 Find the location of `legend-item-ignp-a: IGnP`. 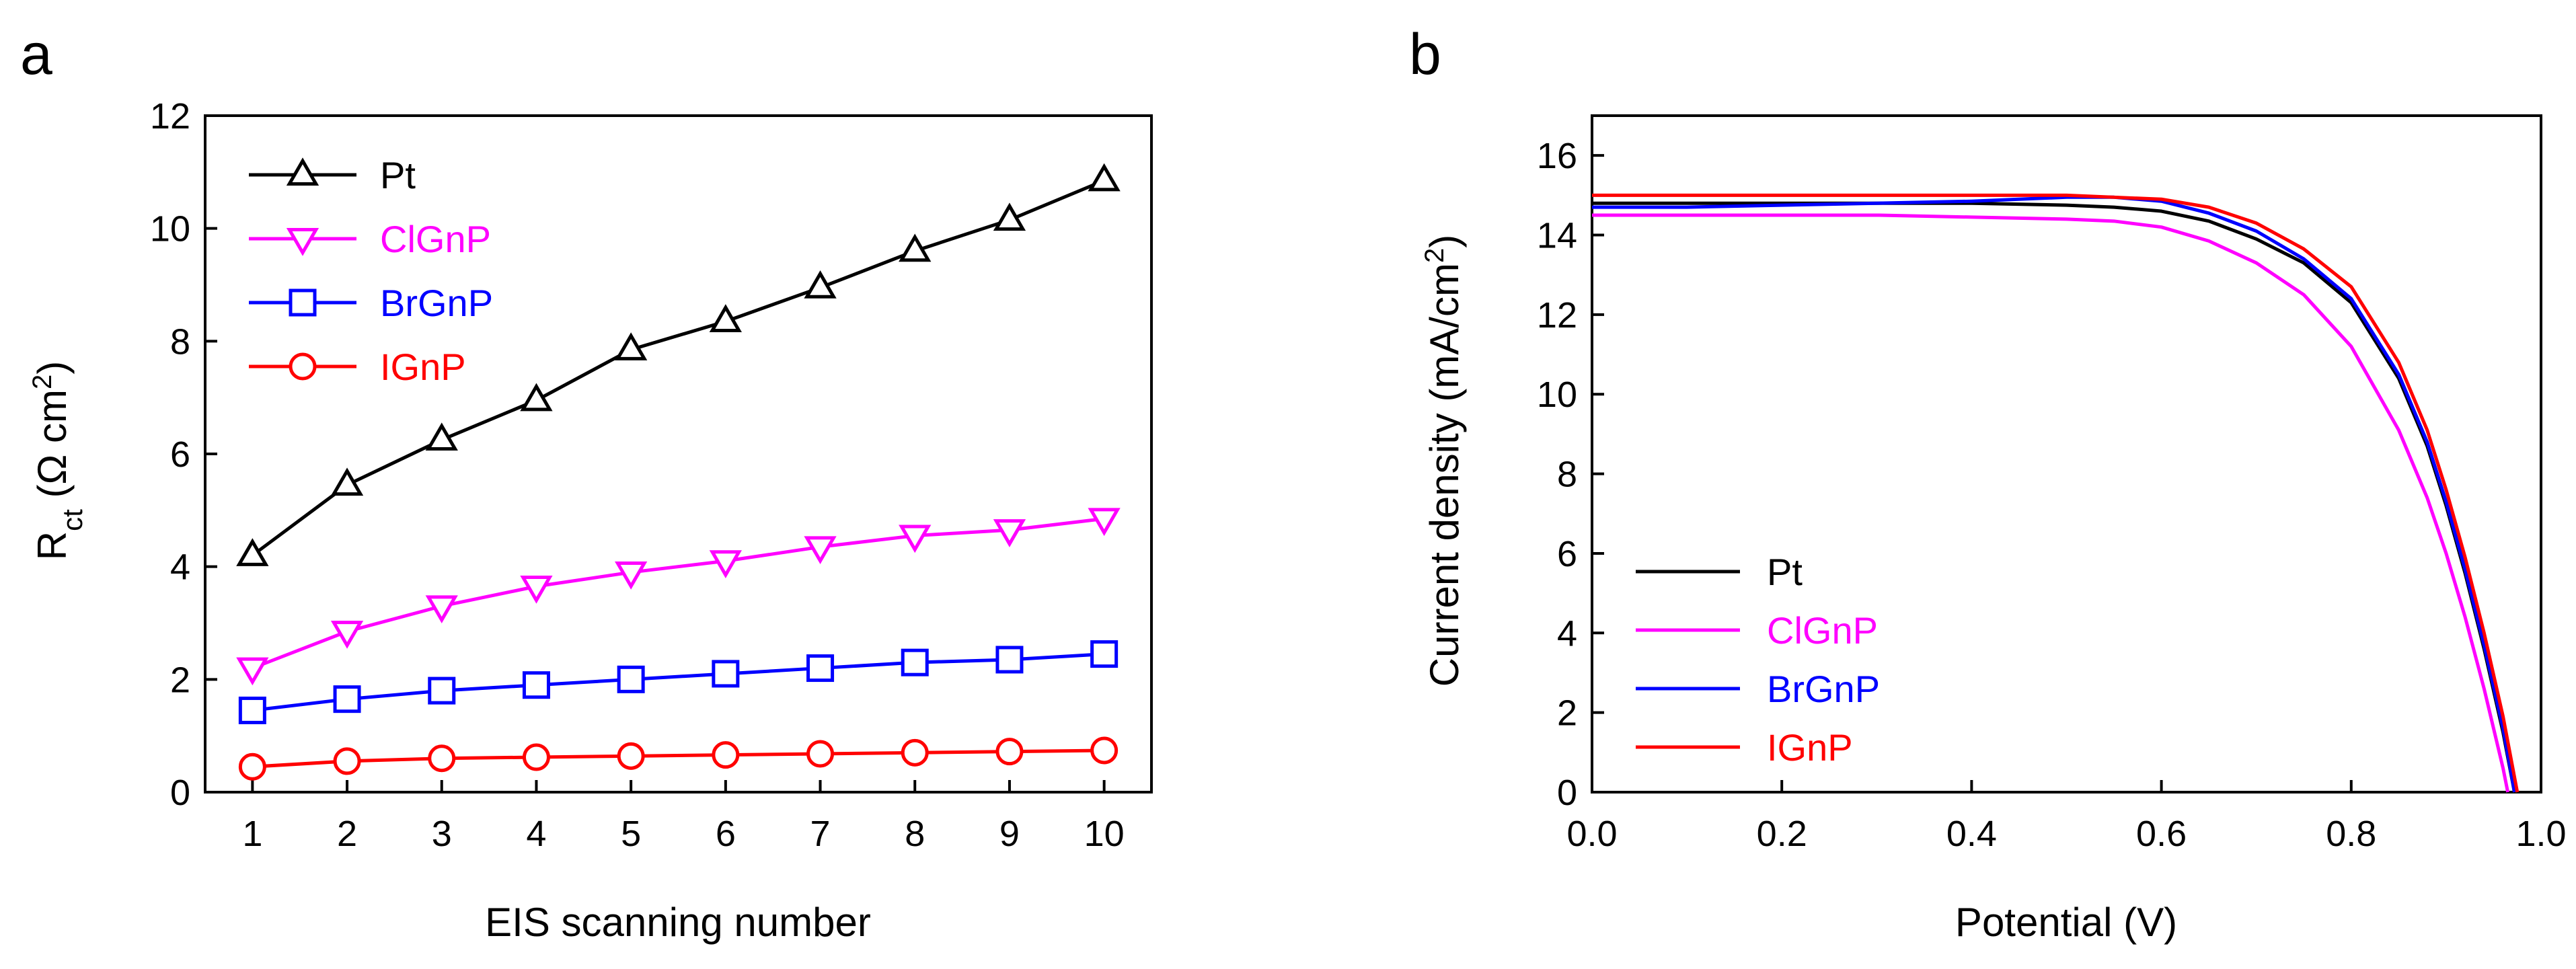

legend-item-ignp-a: IGnP is located at coordinates (357, 367).